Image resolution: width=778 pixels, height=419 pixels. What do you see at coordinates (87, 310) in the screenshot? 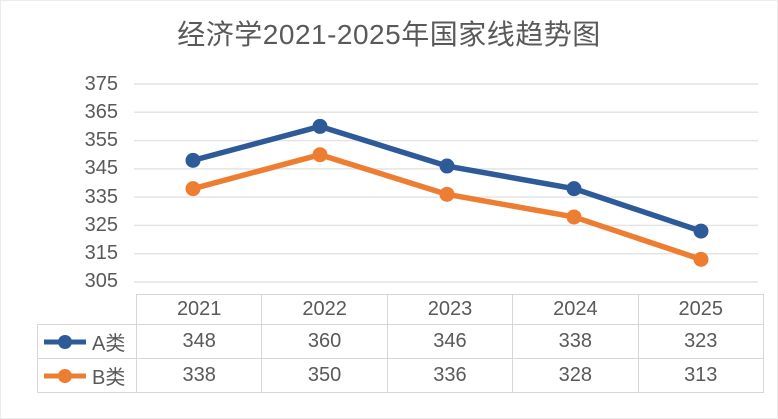
I see `table-corner-cell` at bounding box center [87, 310].